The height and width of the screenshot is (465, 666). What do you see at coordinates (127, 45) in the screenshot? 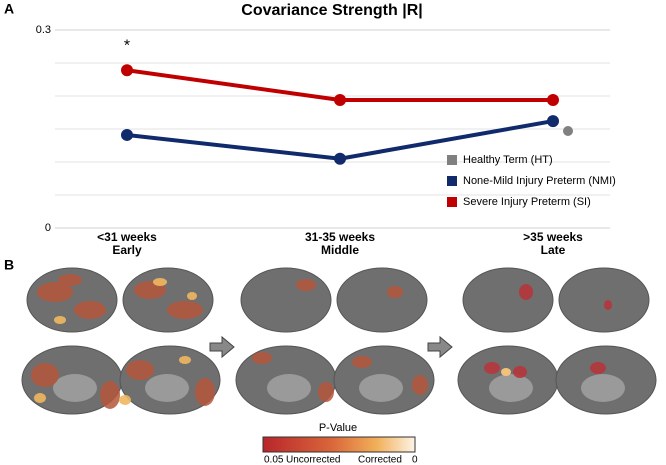
I see `annotation: *` at bounding box center [127, 45].